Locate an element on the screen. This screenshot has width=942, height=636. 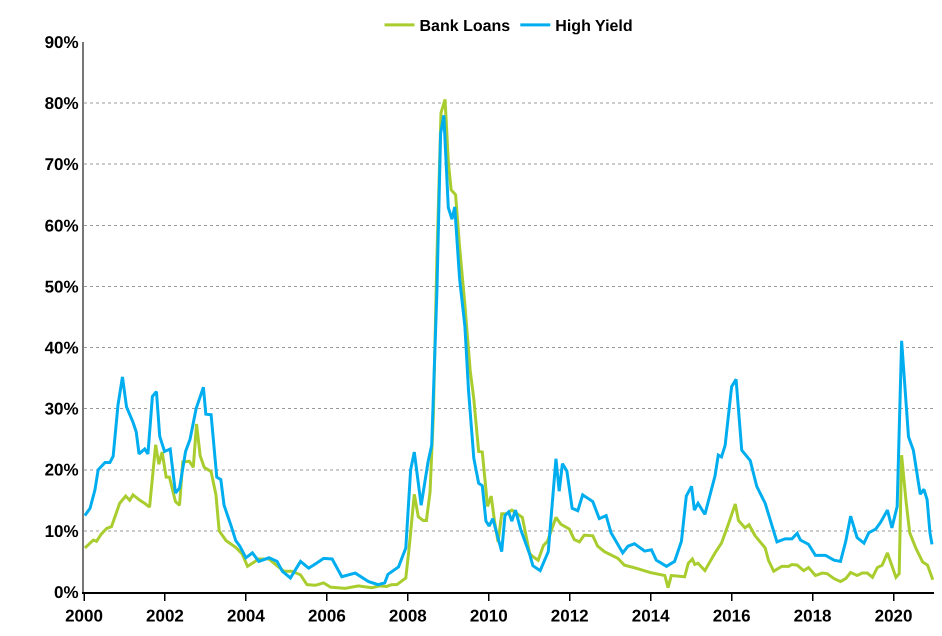
y-tick-label: 30% is located at coordinates (61, 409).